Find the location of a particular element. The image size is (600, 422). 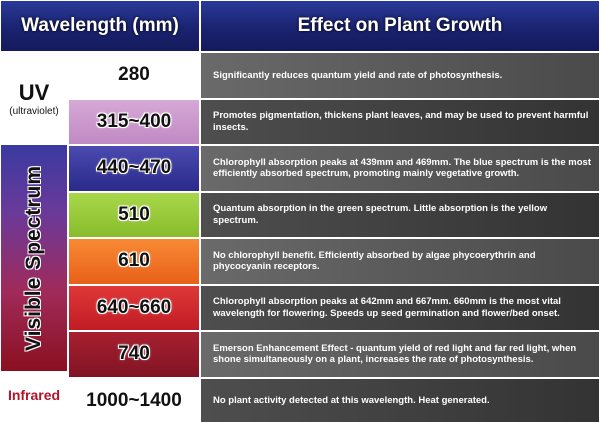

infrared-group: Infrared is located at coordinates (34, 395).